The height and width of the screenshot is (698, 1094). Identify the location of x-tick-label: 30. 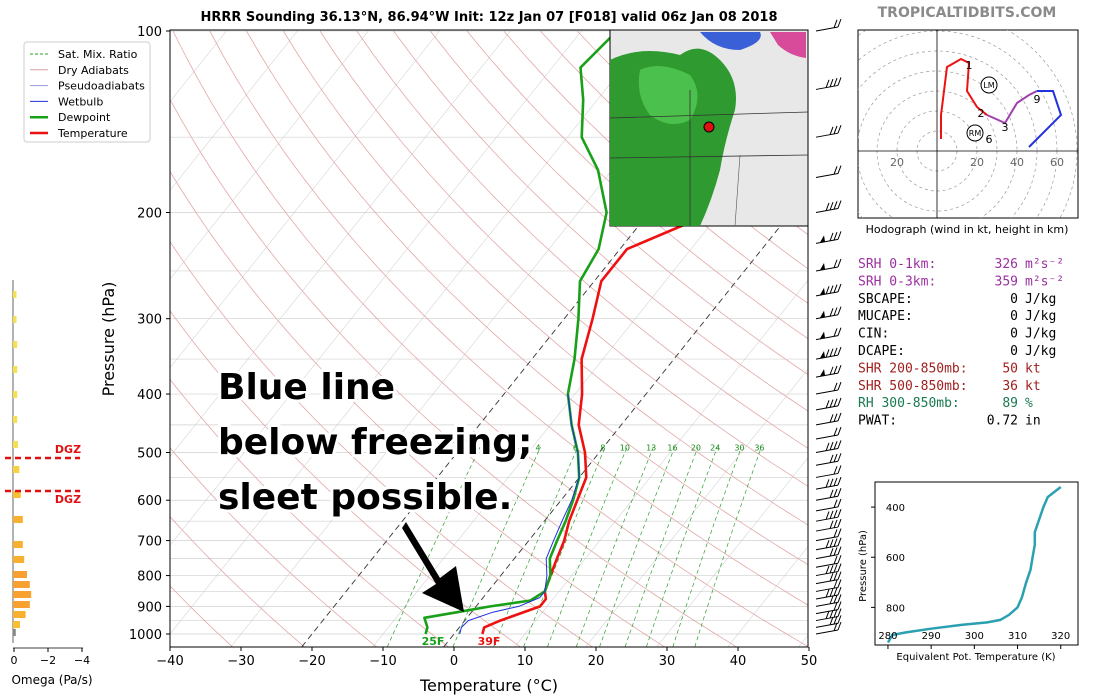
(667, 661).